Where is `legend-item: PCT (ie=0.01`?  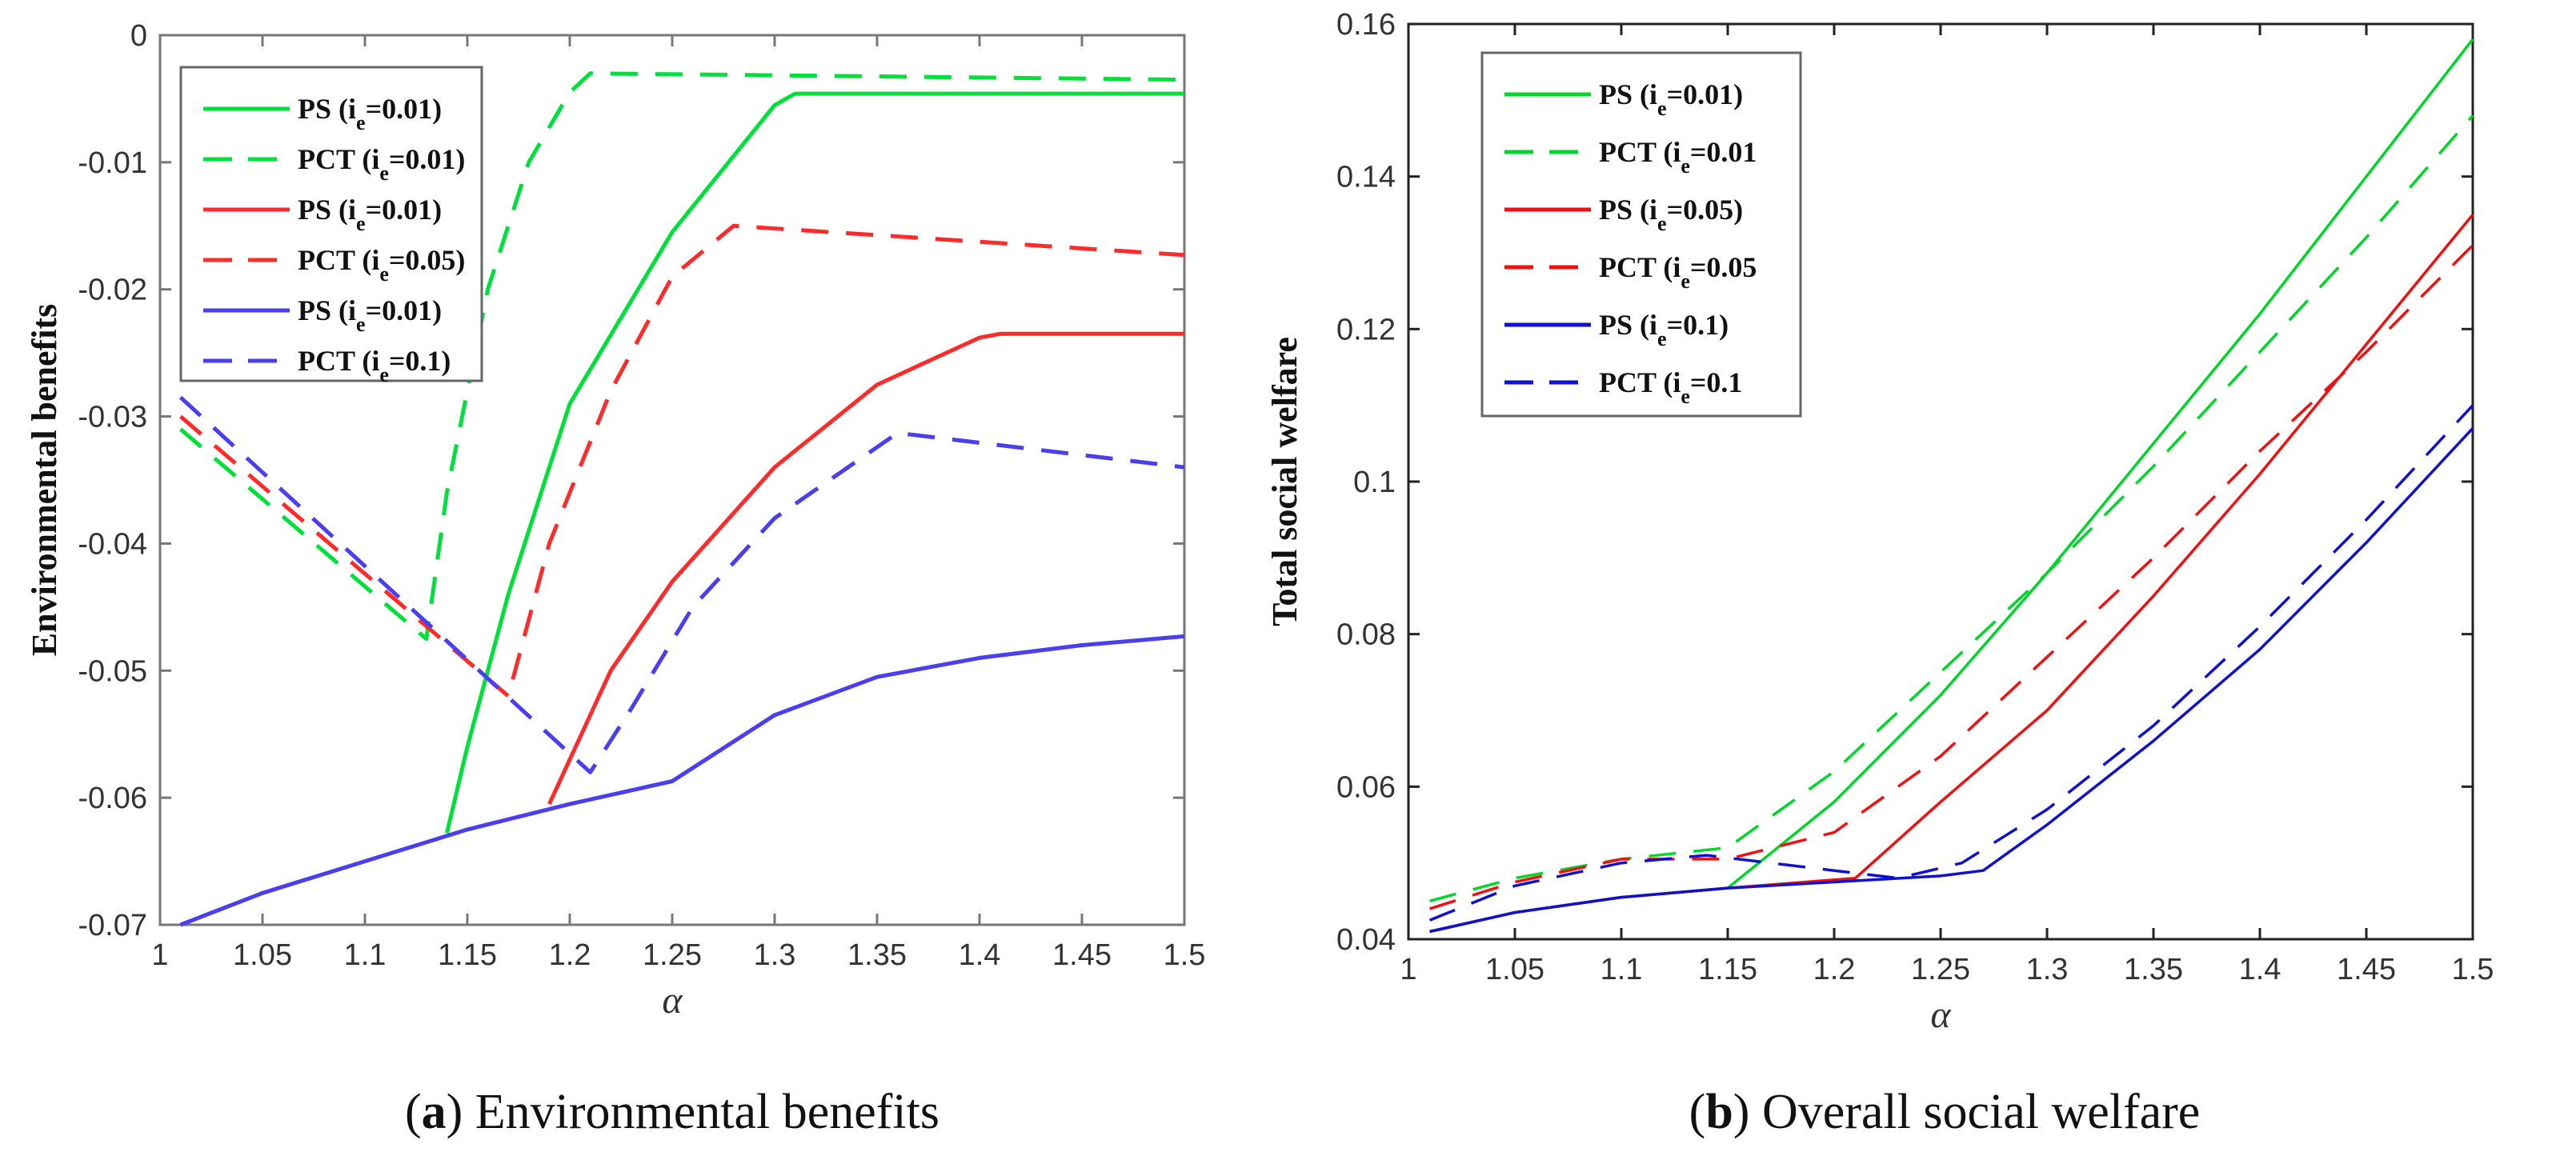
legend-item: PCT (ie=0.01 is located at coordinates (1630, 157).